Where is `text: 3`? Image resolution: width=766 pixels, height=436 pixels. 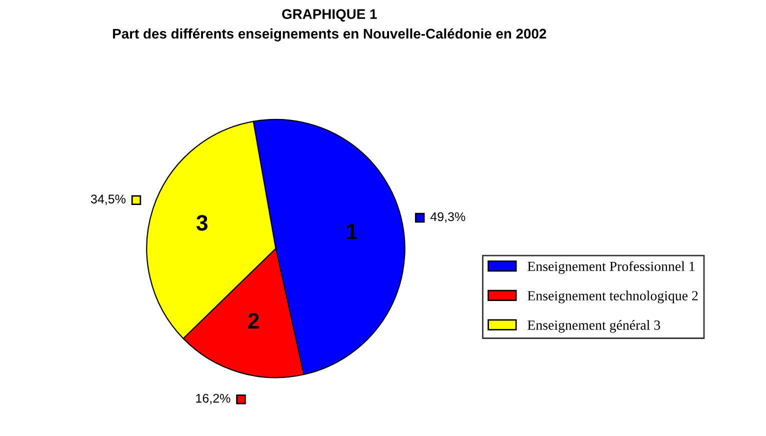
text: 3 is located at coordinates (202, 222).